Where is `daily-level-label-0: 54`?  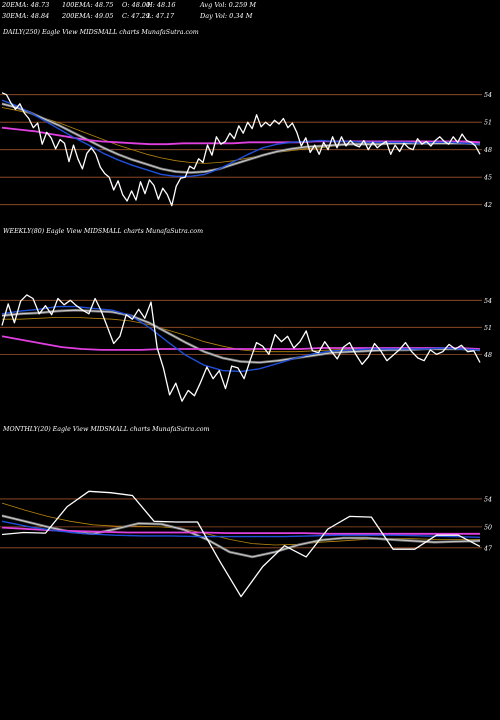 daily-level-label-0: 54 is located at coordinates (488, 95).